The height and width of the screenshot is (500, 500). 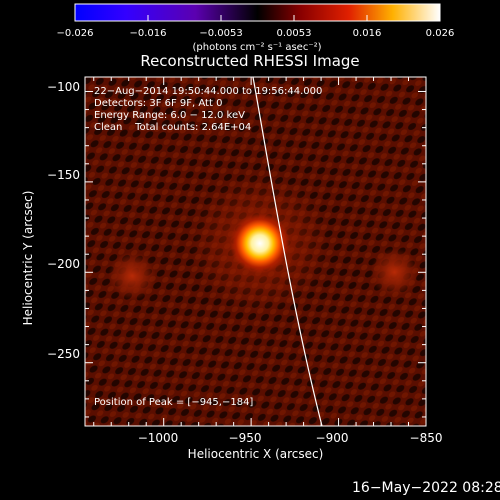 What do you see at coordinates (63, 175) in the screenshot?
I see `y-tick-label: −150` at bounding box center [63, 175].